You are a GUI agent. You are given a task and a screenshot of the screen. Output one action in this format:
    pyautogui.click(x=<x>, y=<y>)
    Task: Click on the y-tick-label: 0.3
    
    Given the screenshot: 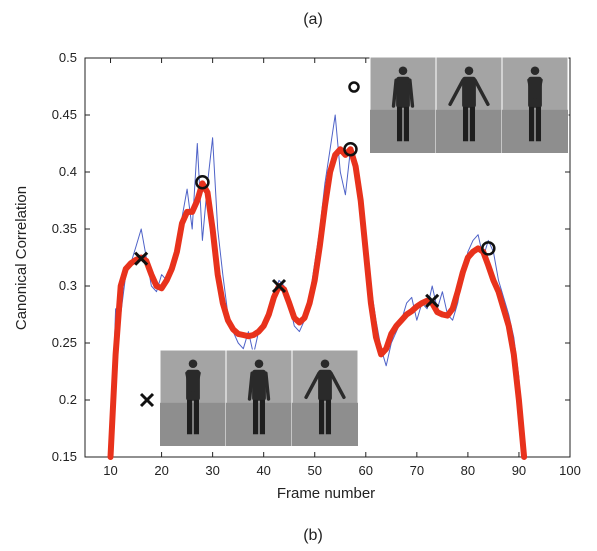 What is the action you would take?
    pyautogui.click(x=68, y=285)
    